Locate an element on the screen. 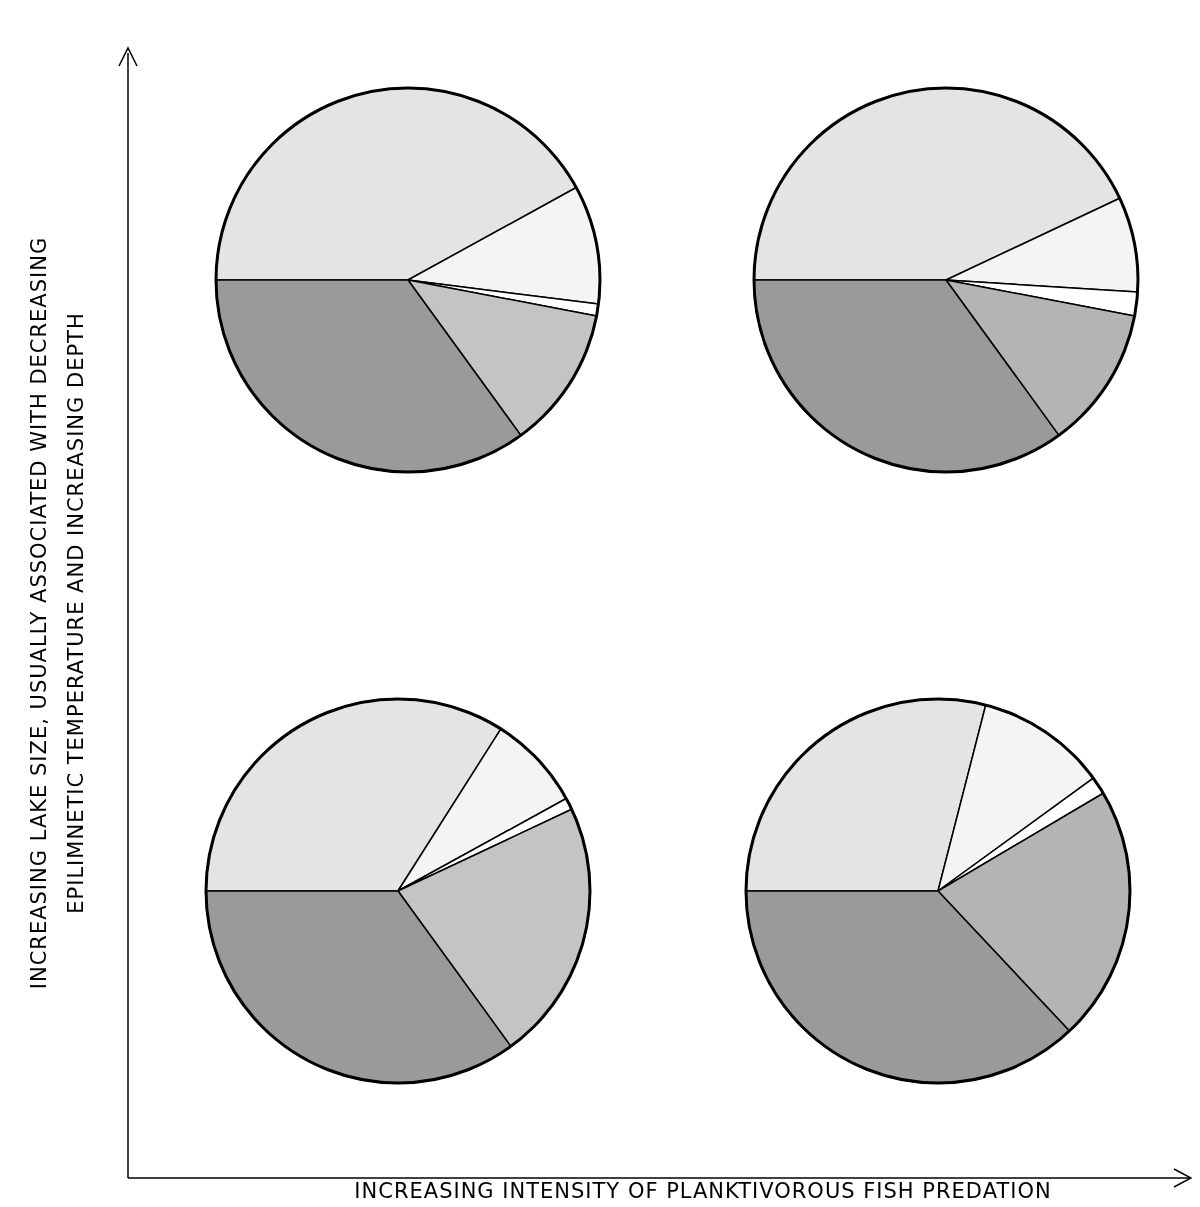  text: INCREASING LAKE SIZE, USUALLY ASSOCIATED WITH DECREASING EPILIMNETIC TEMPERATURE AND INCREASING DEPTH is located at coordinates (57, 613).